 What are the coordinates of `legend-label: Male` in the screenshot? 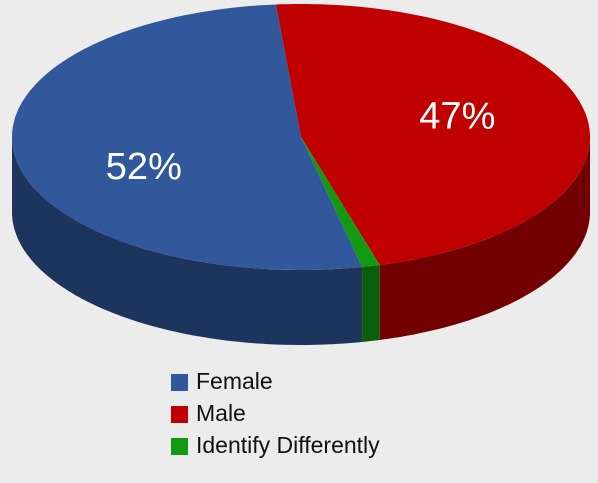 It's located at (221, 413).